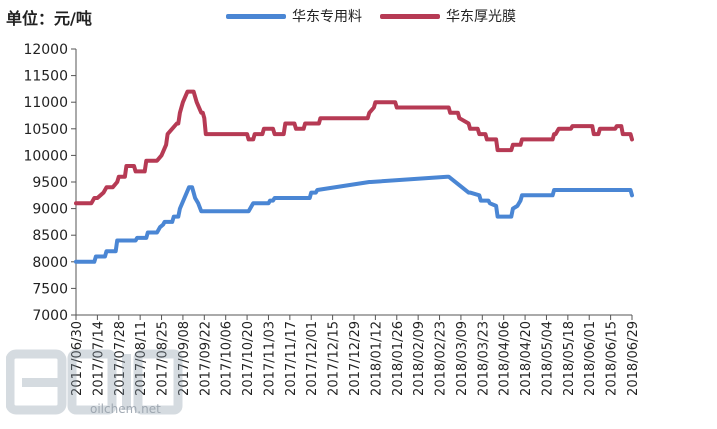 Image resolution: width=717 pixels, height=429 pixels. Describe the element at coordinates (45, 103) in the screenshot. I see `y-tick-label: 11000` at that location.